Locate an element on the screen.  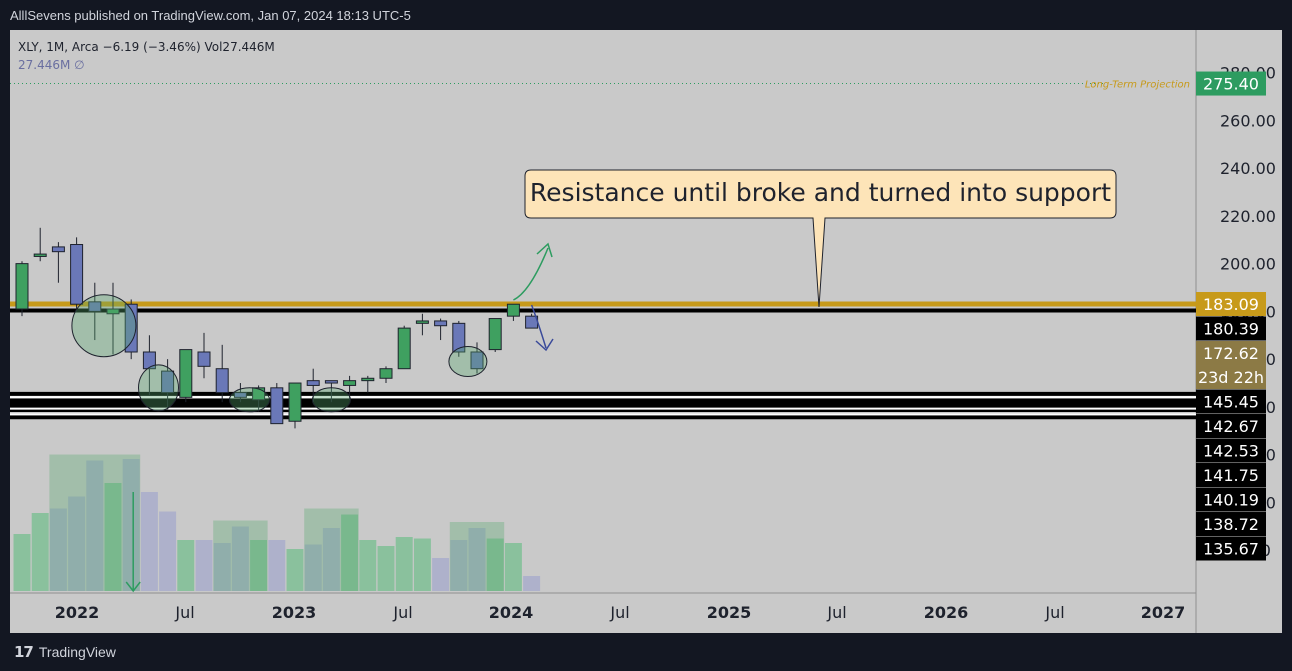
price-label-text: 172.62 is located at coordinates (1231, 353).